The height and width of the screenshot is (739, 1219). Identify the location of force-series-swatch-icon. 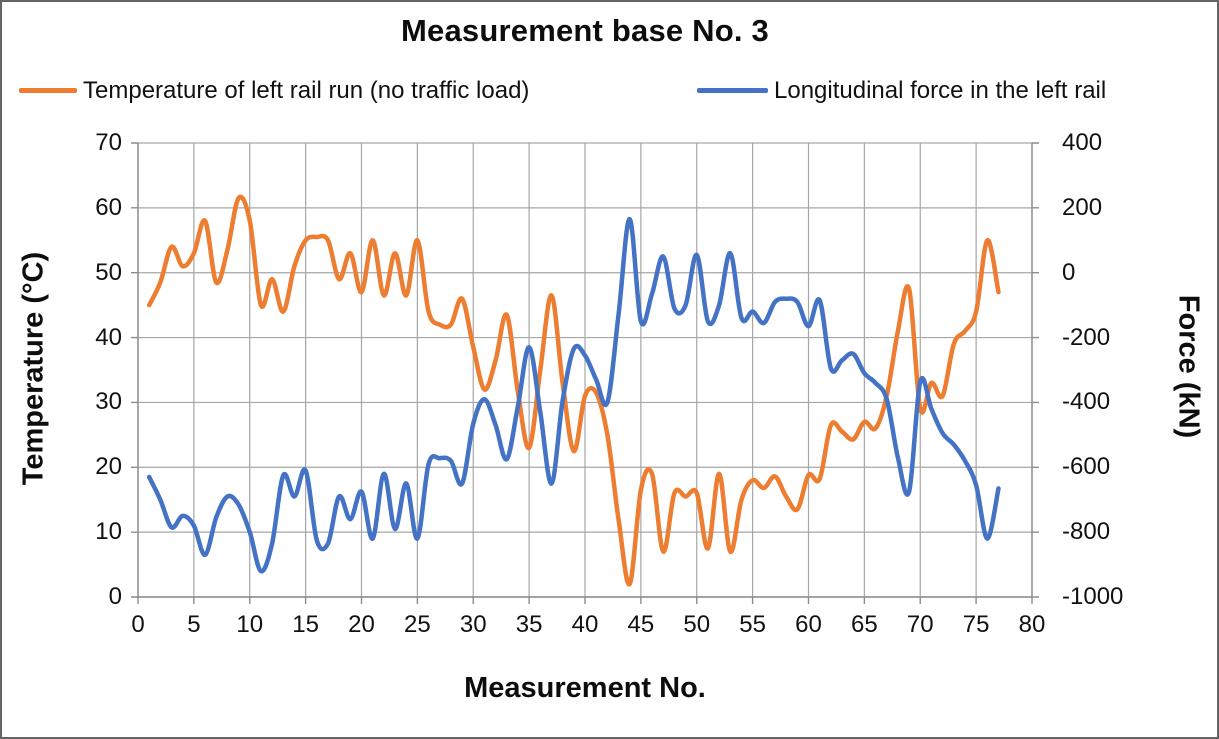
(732, 90).